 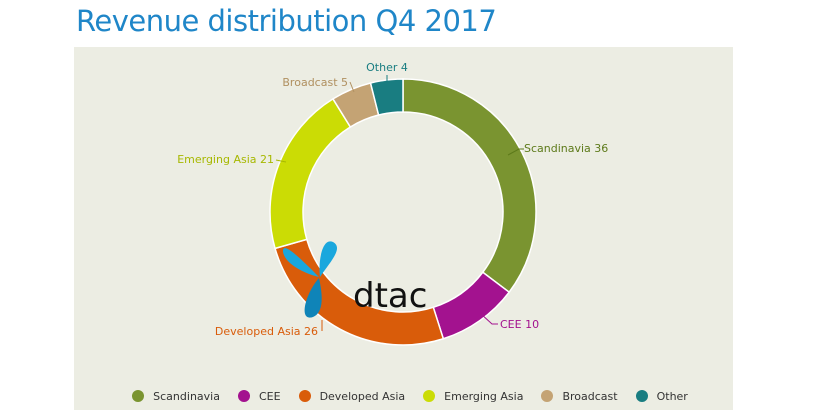 I want to click on page-title: Revenue distribution Q4 2017, so click(x=286, y=21).